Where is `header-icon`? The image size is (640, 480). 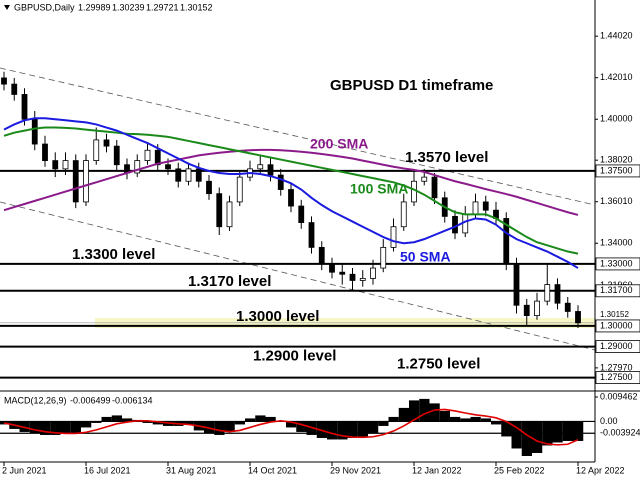 header-icon is located at coordinates (7, 7).